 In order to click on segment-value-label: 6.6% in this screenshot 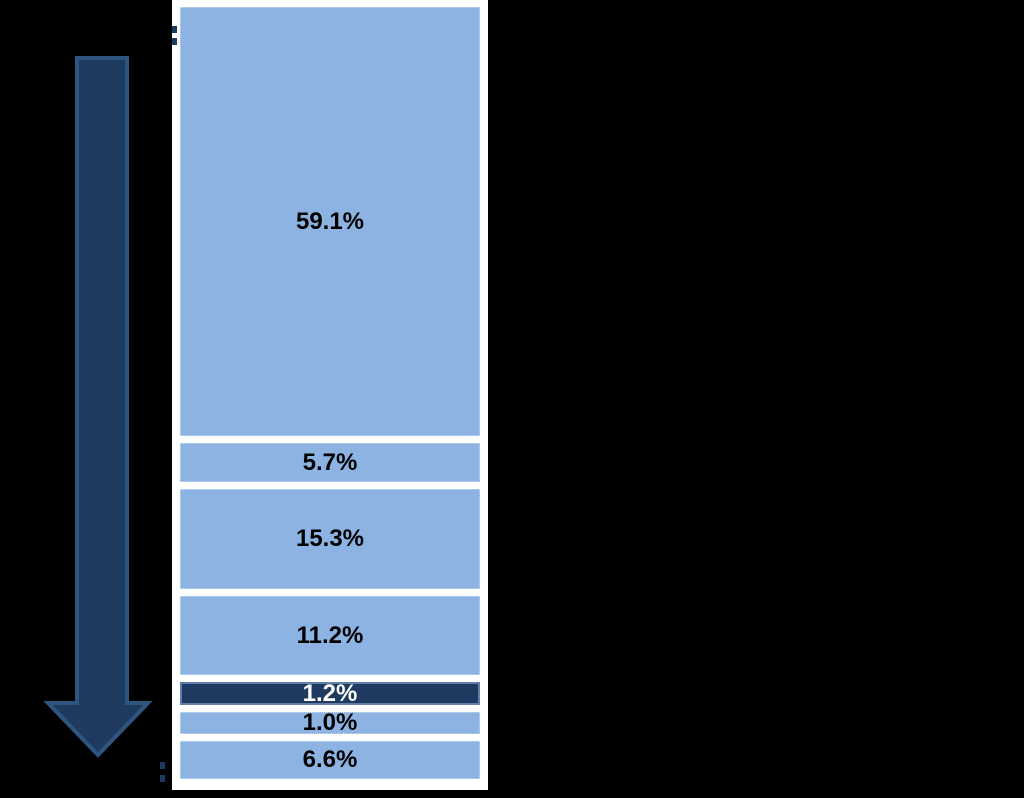, I will do `click(330, 759)`.